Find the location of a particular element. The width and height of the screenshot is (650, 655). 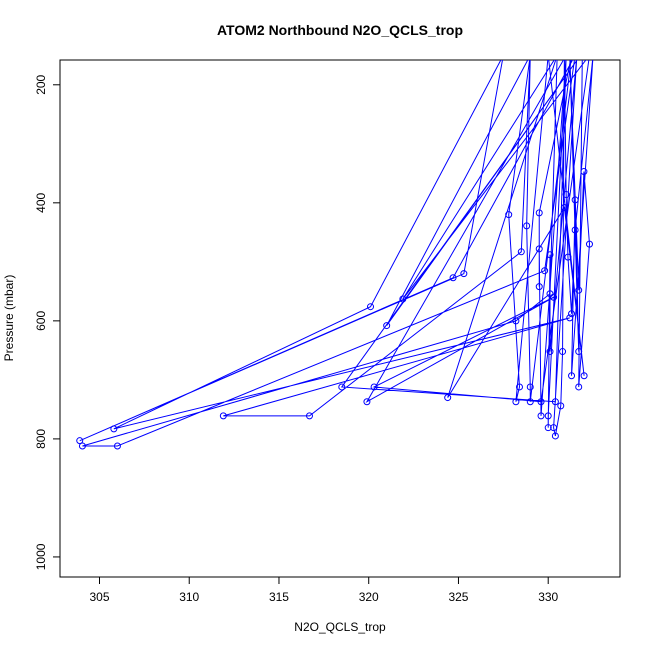

x-tick-label: 330 is located at coordinates (548, 597).